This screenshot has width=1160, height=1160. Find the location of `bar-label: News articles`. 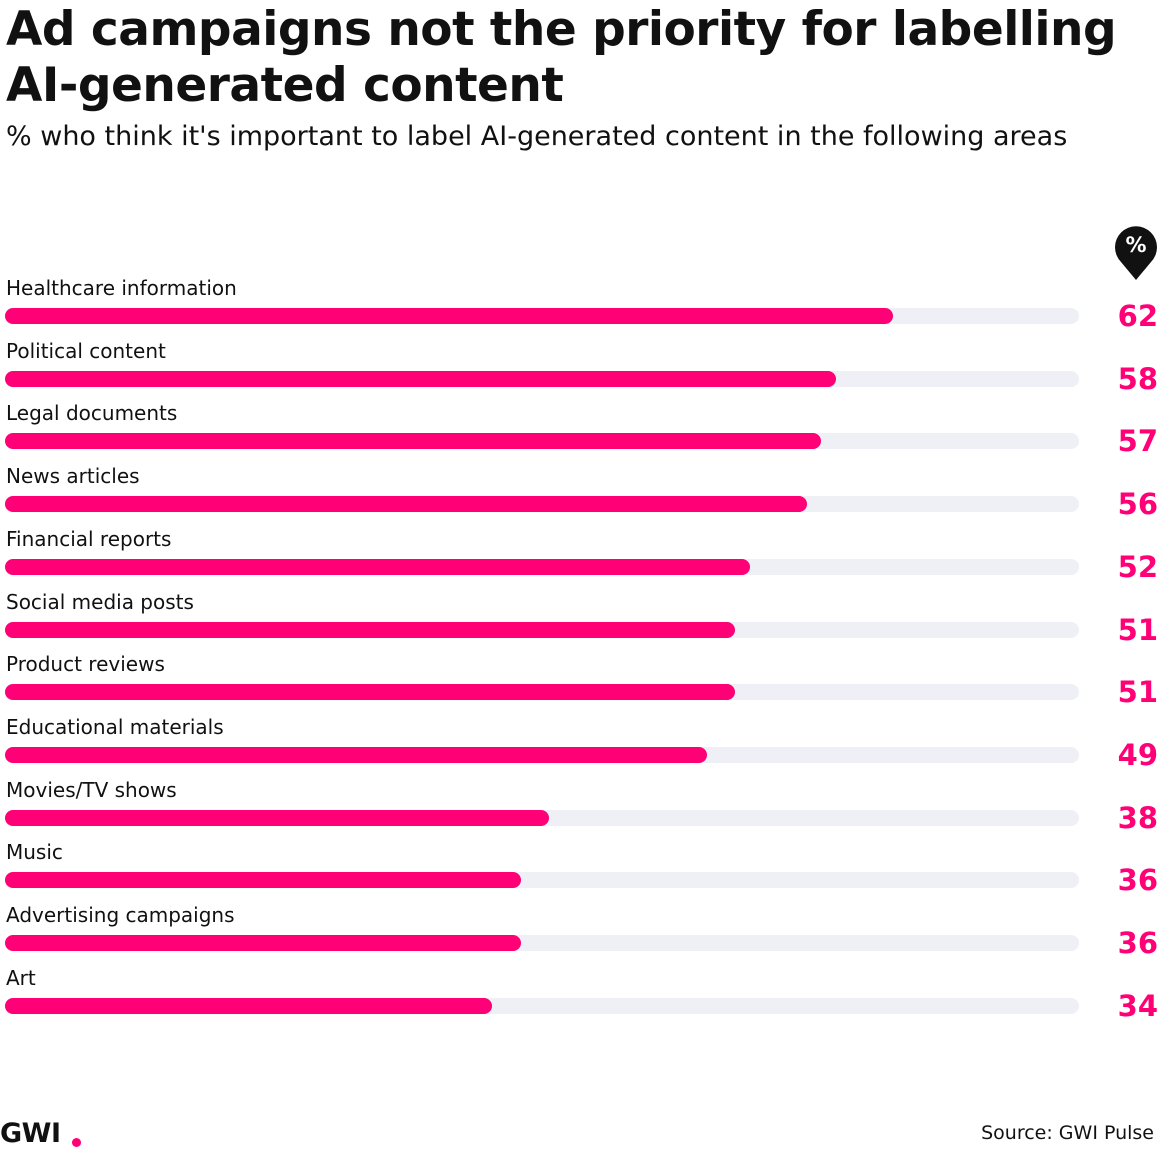

bar-label: News articles is located at coordinates (73, 476).